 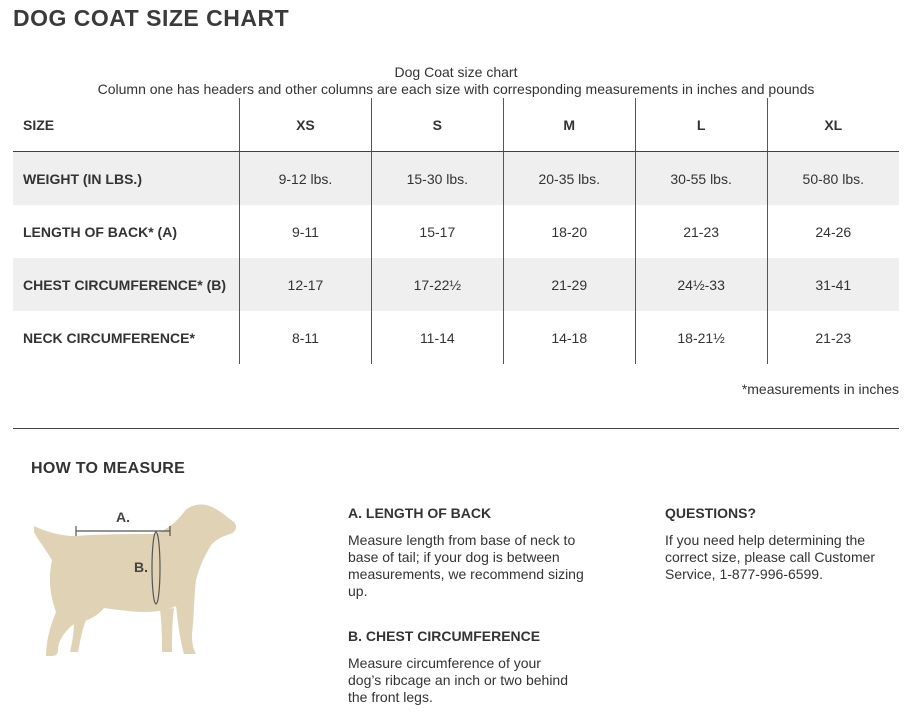 What do you see at coordinates (437, 337) in the screenshot?
I see `table-cell: 11-14` at bounding box center [437, 337].